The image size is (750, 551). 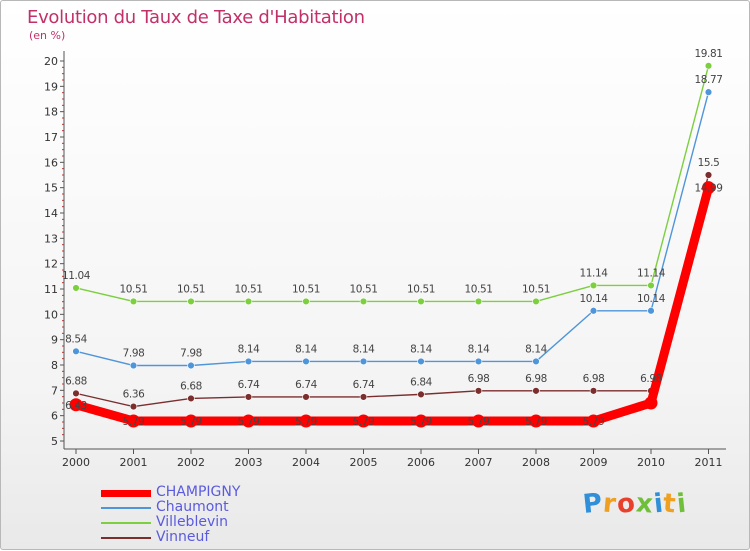 I want to click on x-tick-label: 2009, so click(x=594, y=462).